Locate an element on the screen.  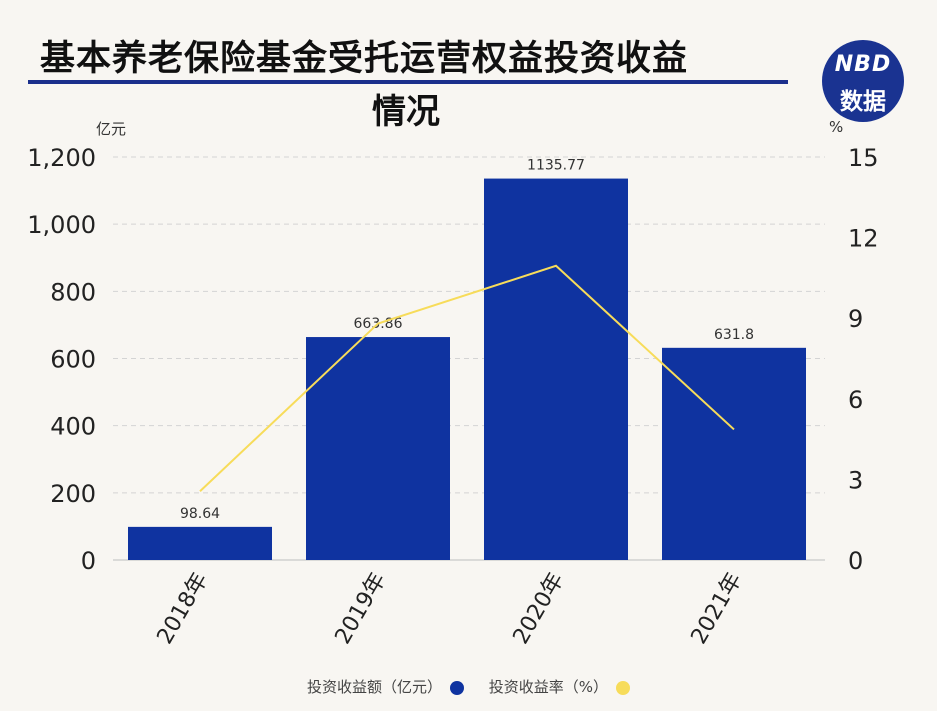
legend-label-bar: 投资收益额（亿元） is located at coordinates (374, 687).